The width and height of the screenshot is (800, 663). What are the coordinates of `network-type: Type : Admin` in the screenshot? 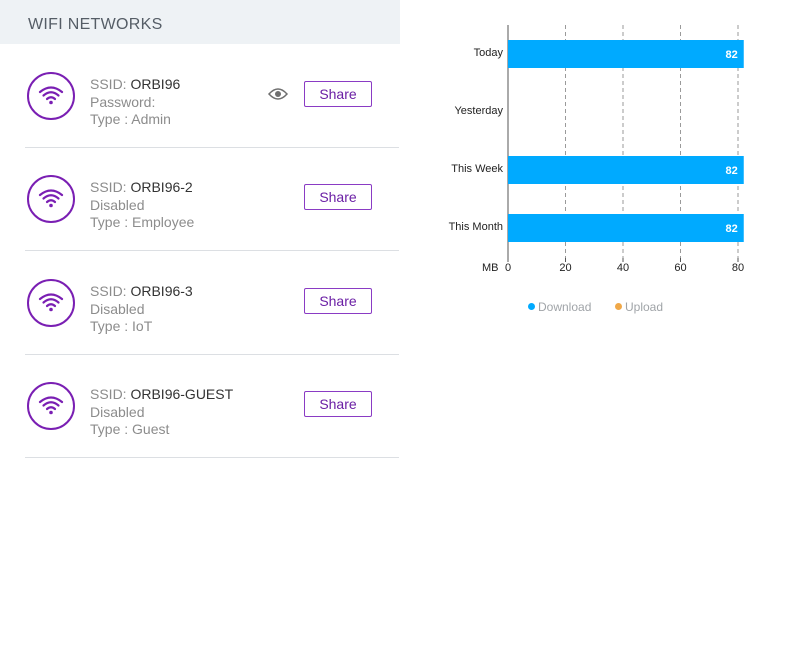 It's located at (130, 119).